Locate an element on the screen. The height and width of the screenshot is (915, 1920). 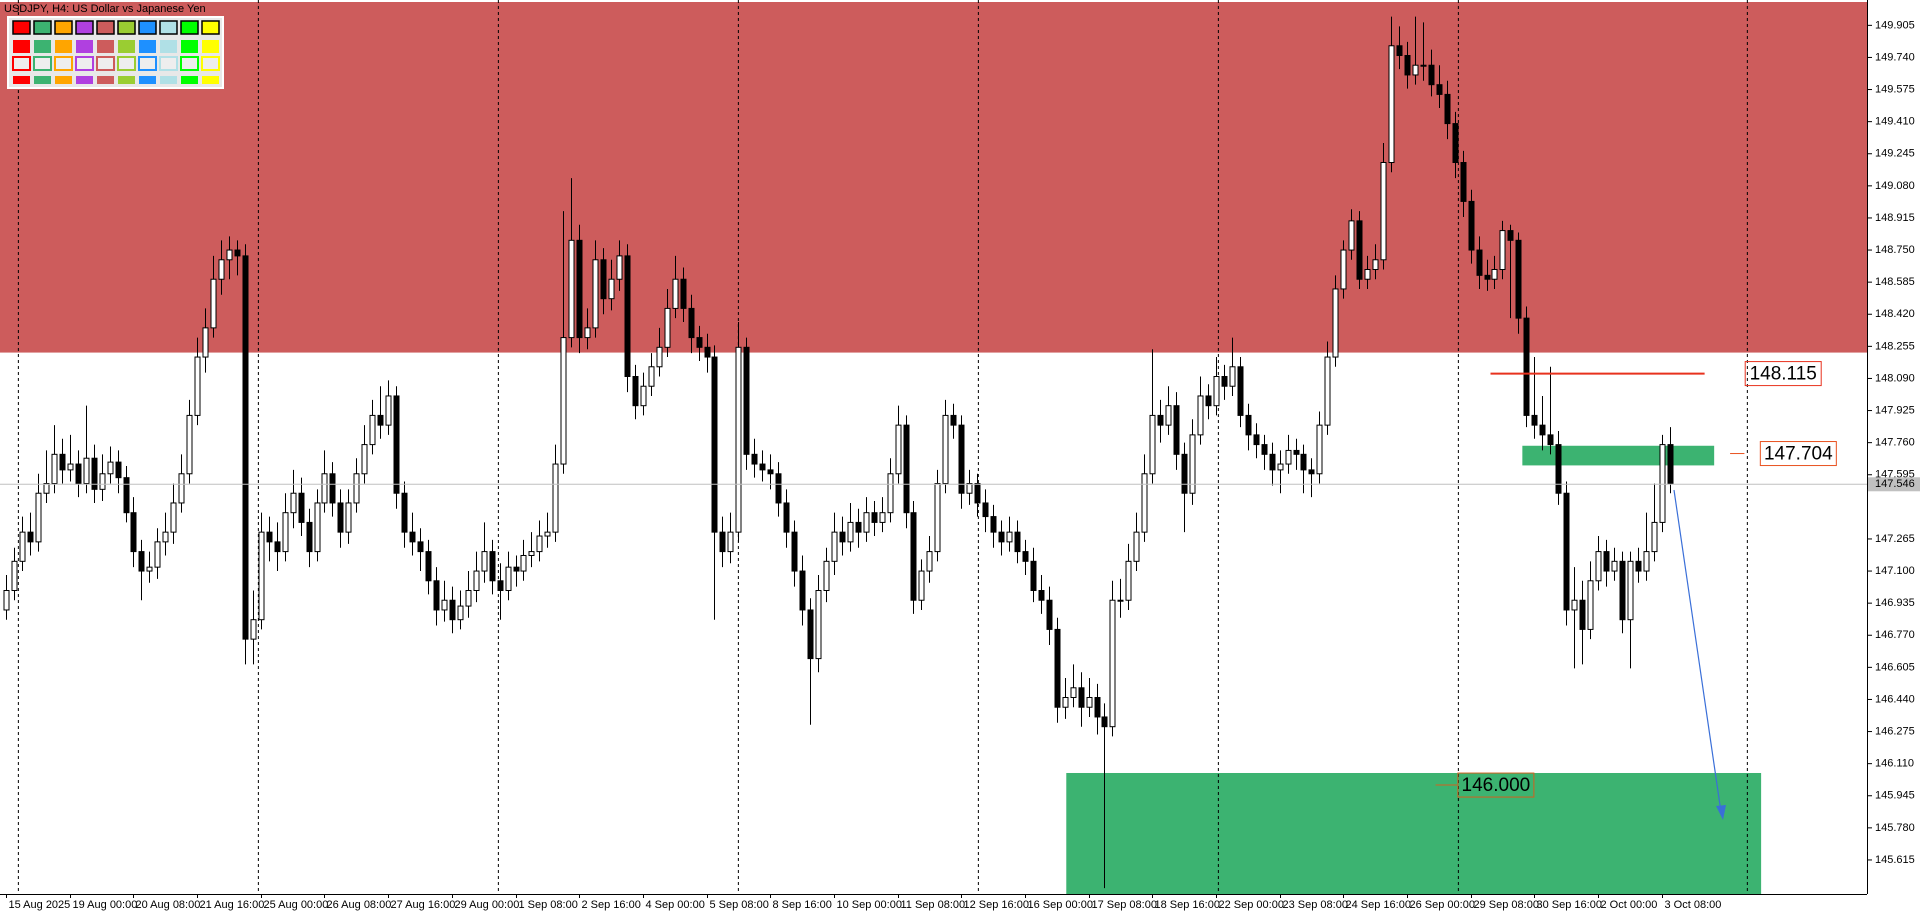
x-tick-label: 26 Aug 08:00 is located at coordinates (359, 905).